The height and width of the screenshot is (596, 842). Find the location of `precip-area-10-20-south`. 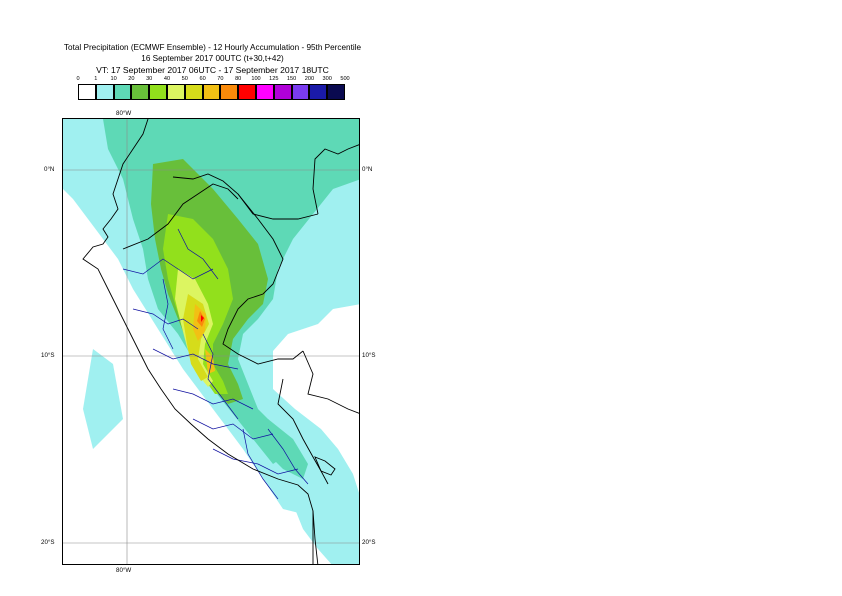

precip-area-10-20-south is located at coordinates (285, 449).